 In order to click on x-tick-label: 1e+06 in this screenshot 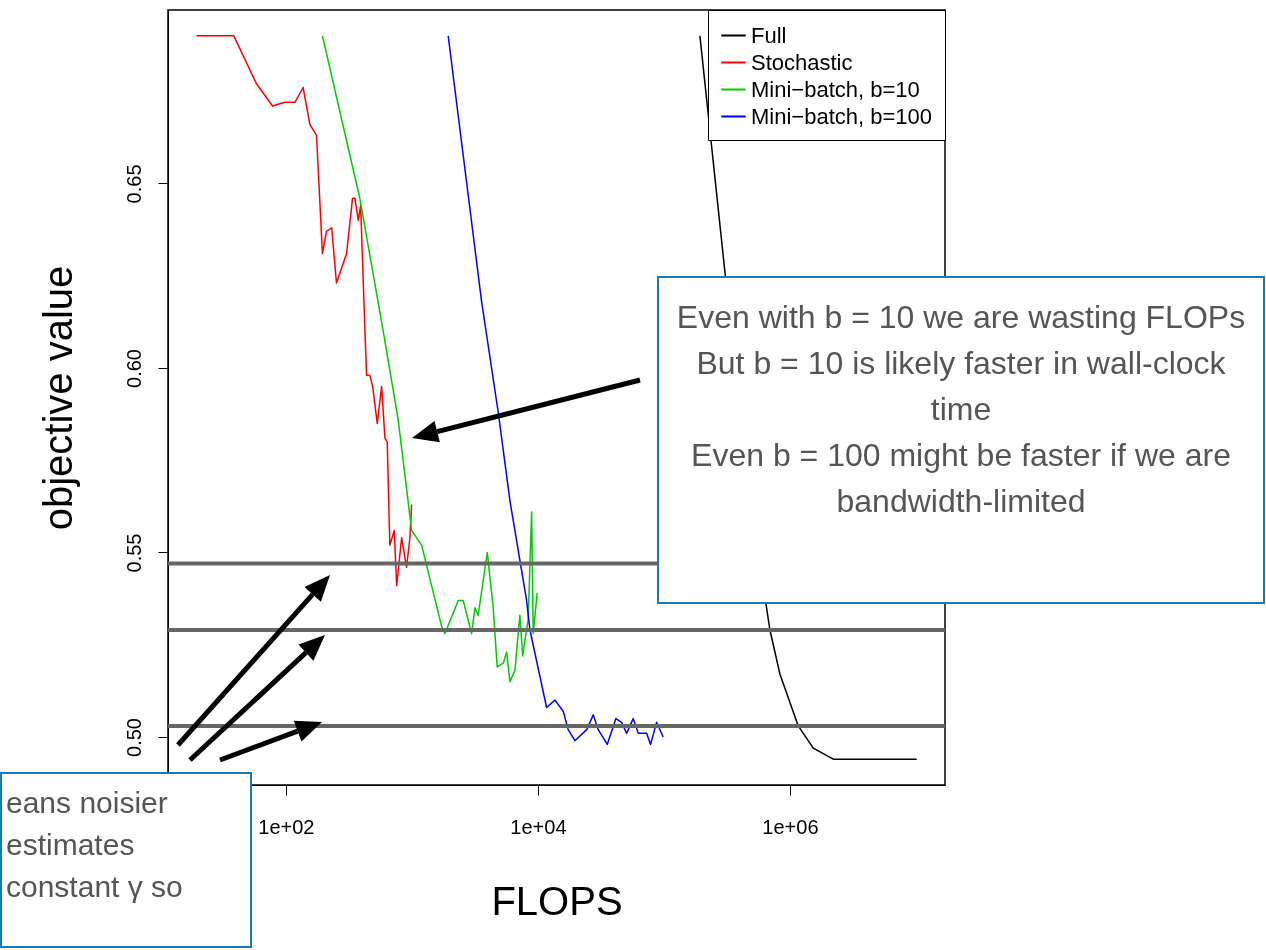, I will do `click(790, 826)`.